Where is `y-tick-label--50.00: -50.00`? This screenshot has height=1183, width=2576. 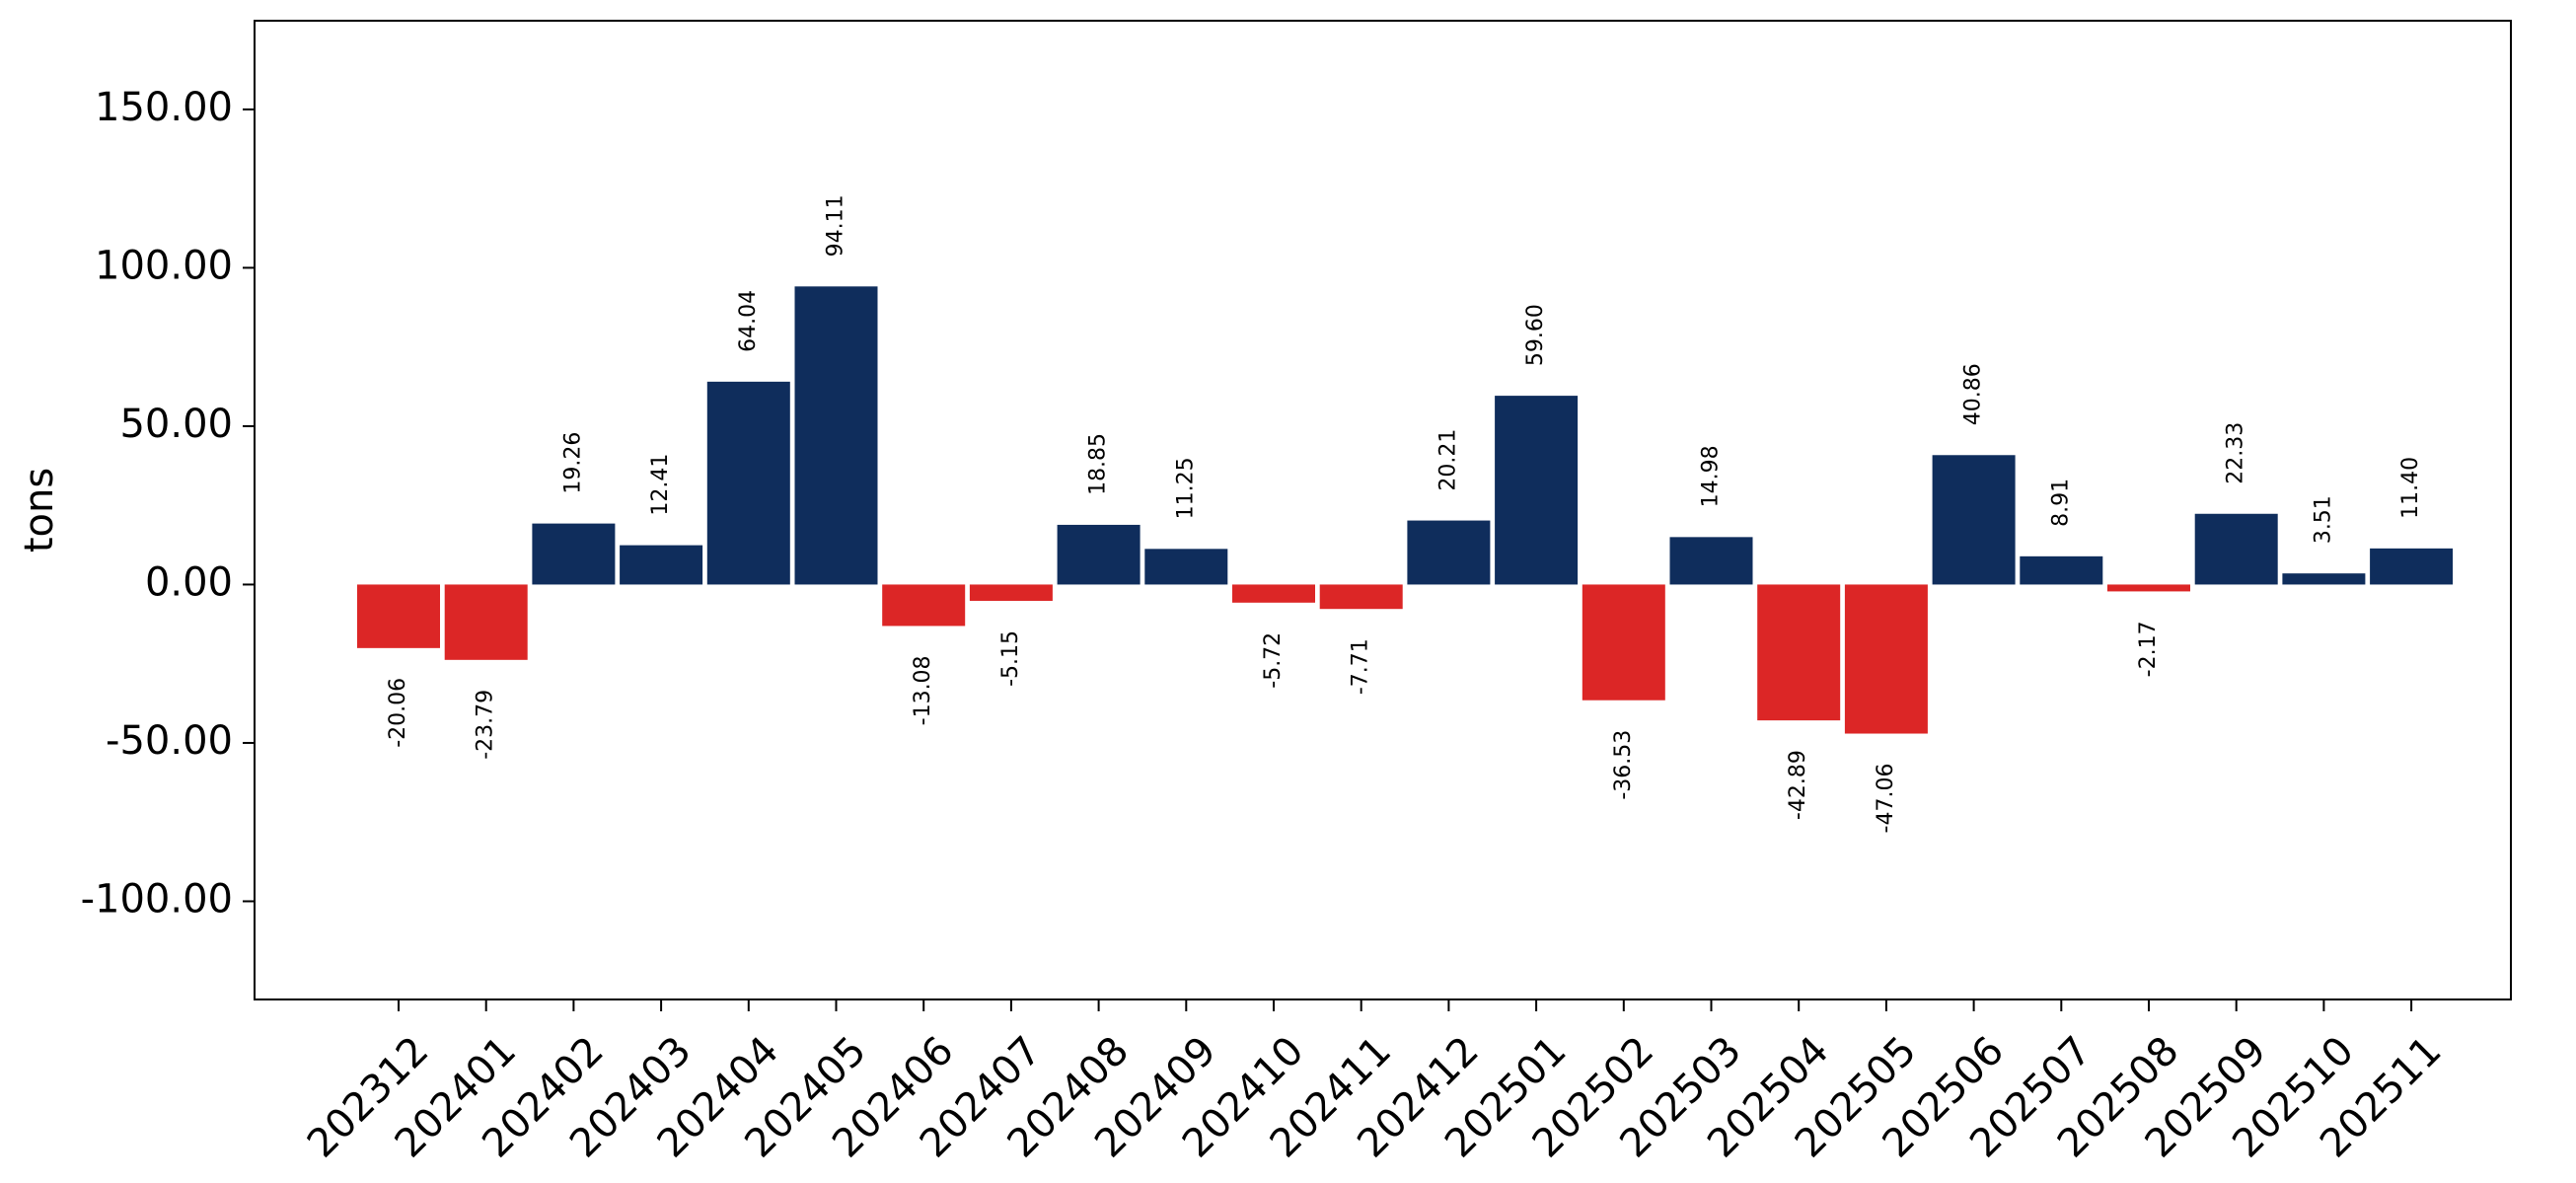 y-tick-label--50.00: -50.00 is located at coordinates (169, 741).